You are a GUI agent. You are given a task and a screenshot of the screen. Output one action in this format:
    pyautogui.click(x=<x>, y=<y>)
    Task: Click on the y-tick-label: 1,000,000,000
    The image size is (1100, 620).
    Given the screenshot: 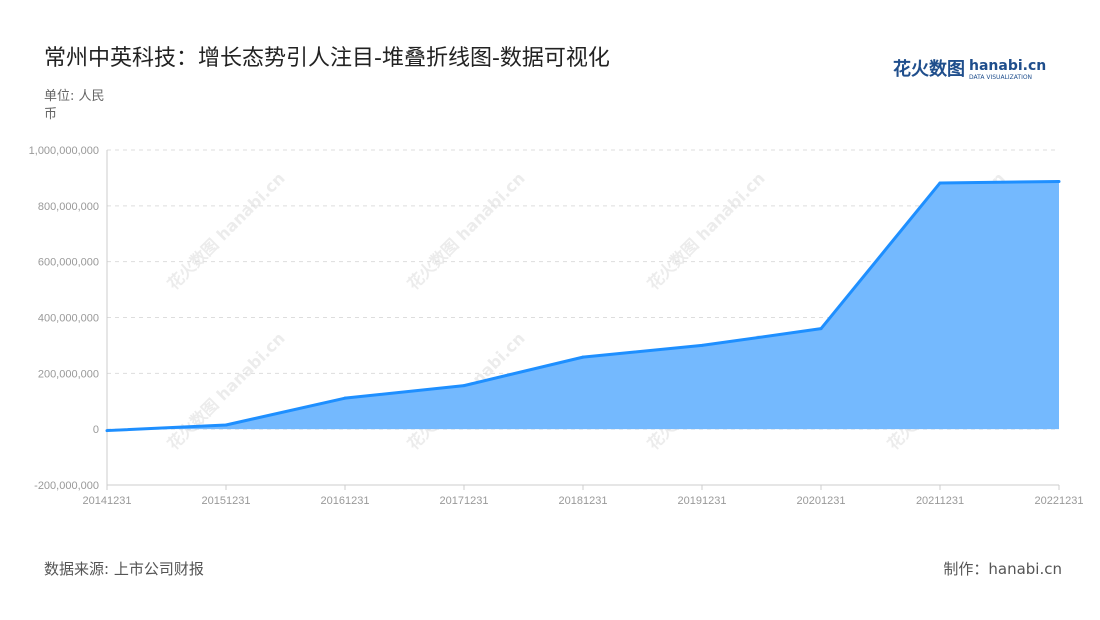 What is the action you would take?
    pyautogui.click(x=64, y=151)
    